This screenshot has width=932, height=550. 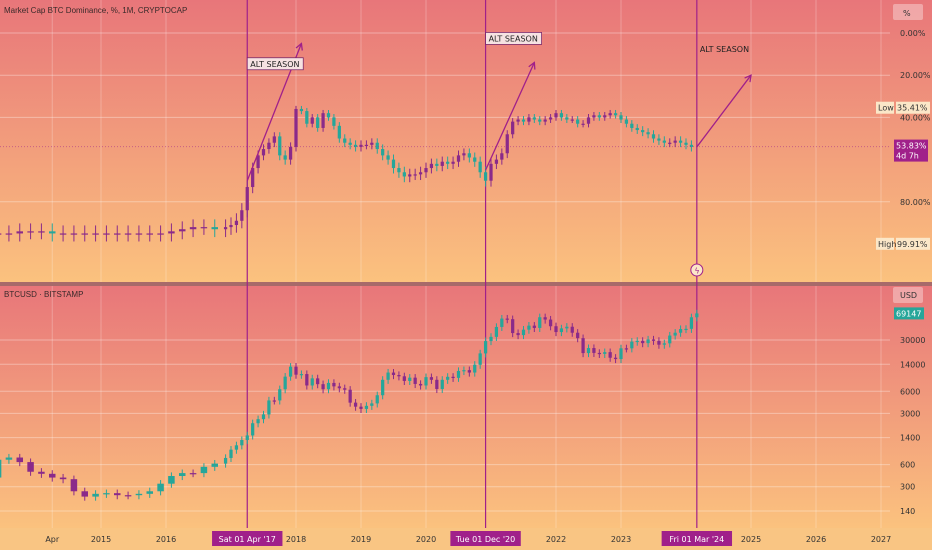 I want to click on alt-season-label-0: ALT SEASON, so click(x=274, y=64).